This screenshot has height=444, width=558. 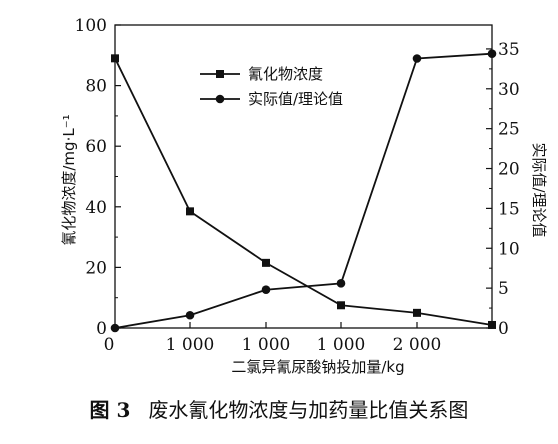 What do you see at coordinates (308, 410) in the screenshot?
I see `figure-caption-text: 废水氰化物浓度与加药量比值关系图` at bounding box center [308, 410].